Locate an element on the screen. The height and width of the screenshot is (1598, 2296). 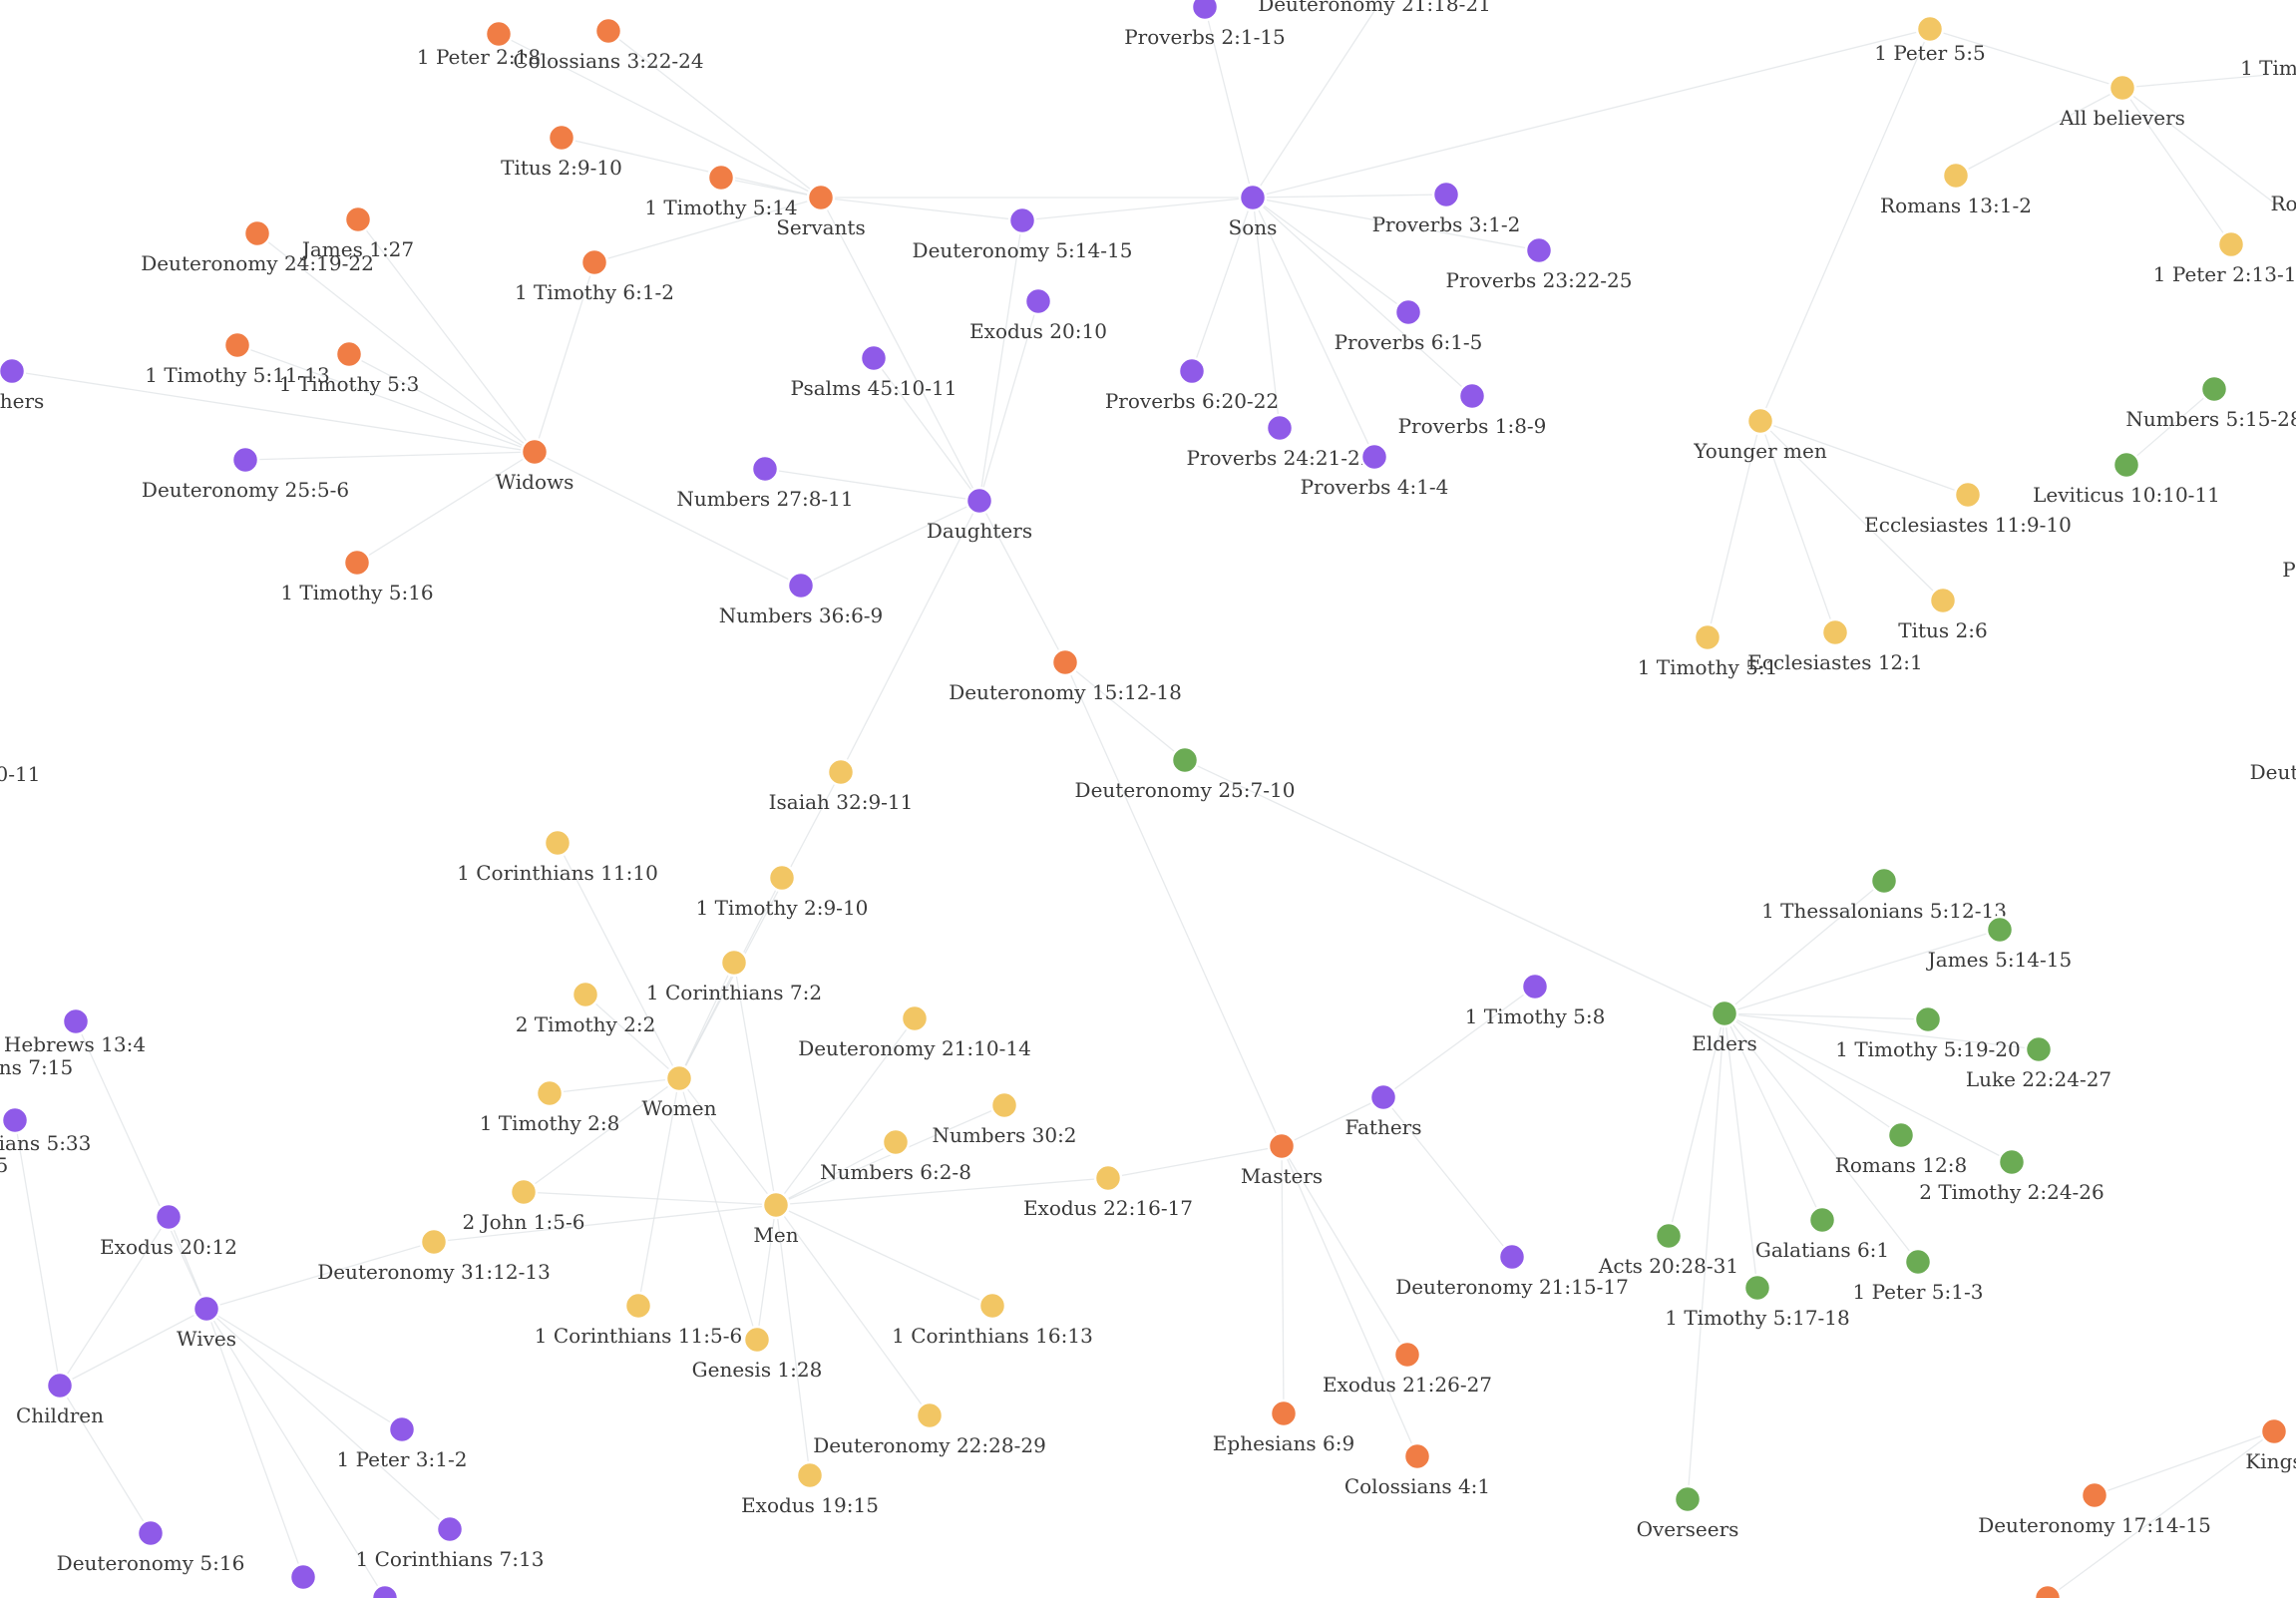
graph-node: Ecclesiastes 12:1 is located at coordinates (1835, 646).